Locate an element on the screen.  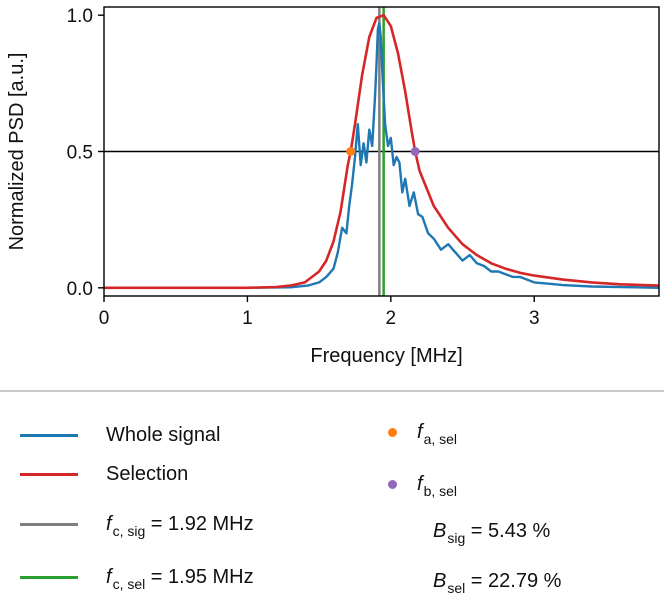
x-axis-title: Frequency [MHz] is located at coordinates (386, 356).